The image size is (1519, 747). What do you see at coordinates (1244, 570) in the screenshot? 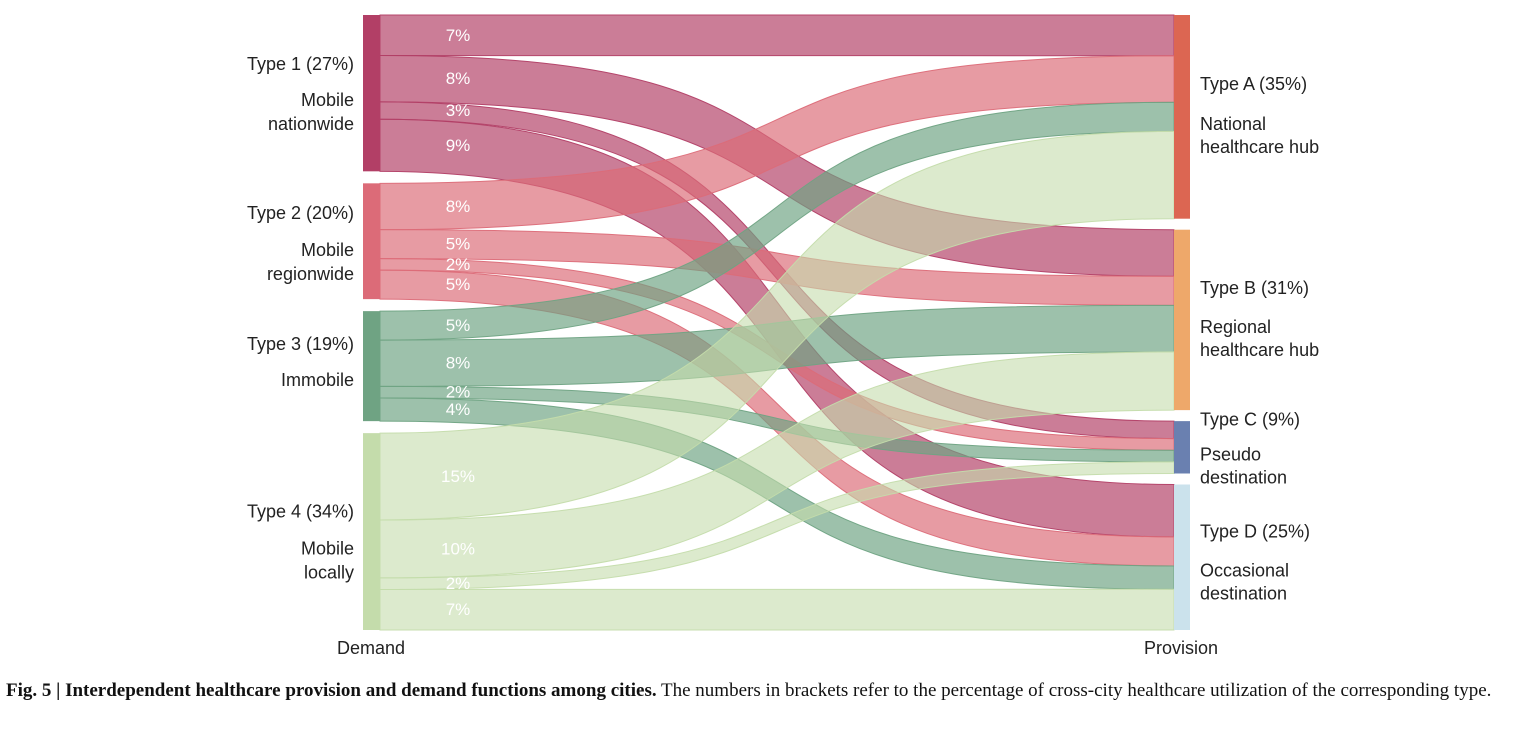
I see `provision-sublabel-D-0: Occasional` at bounding box center [1244, 570].